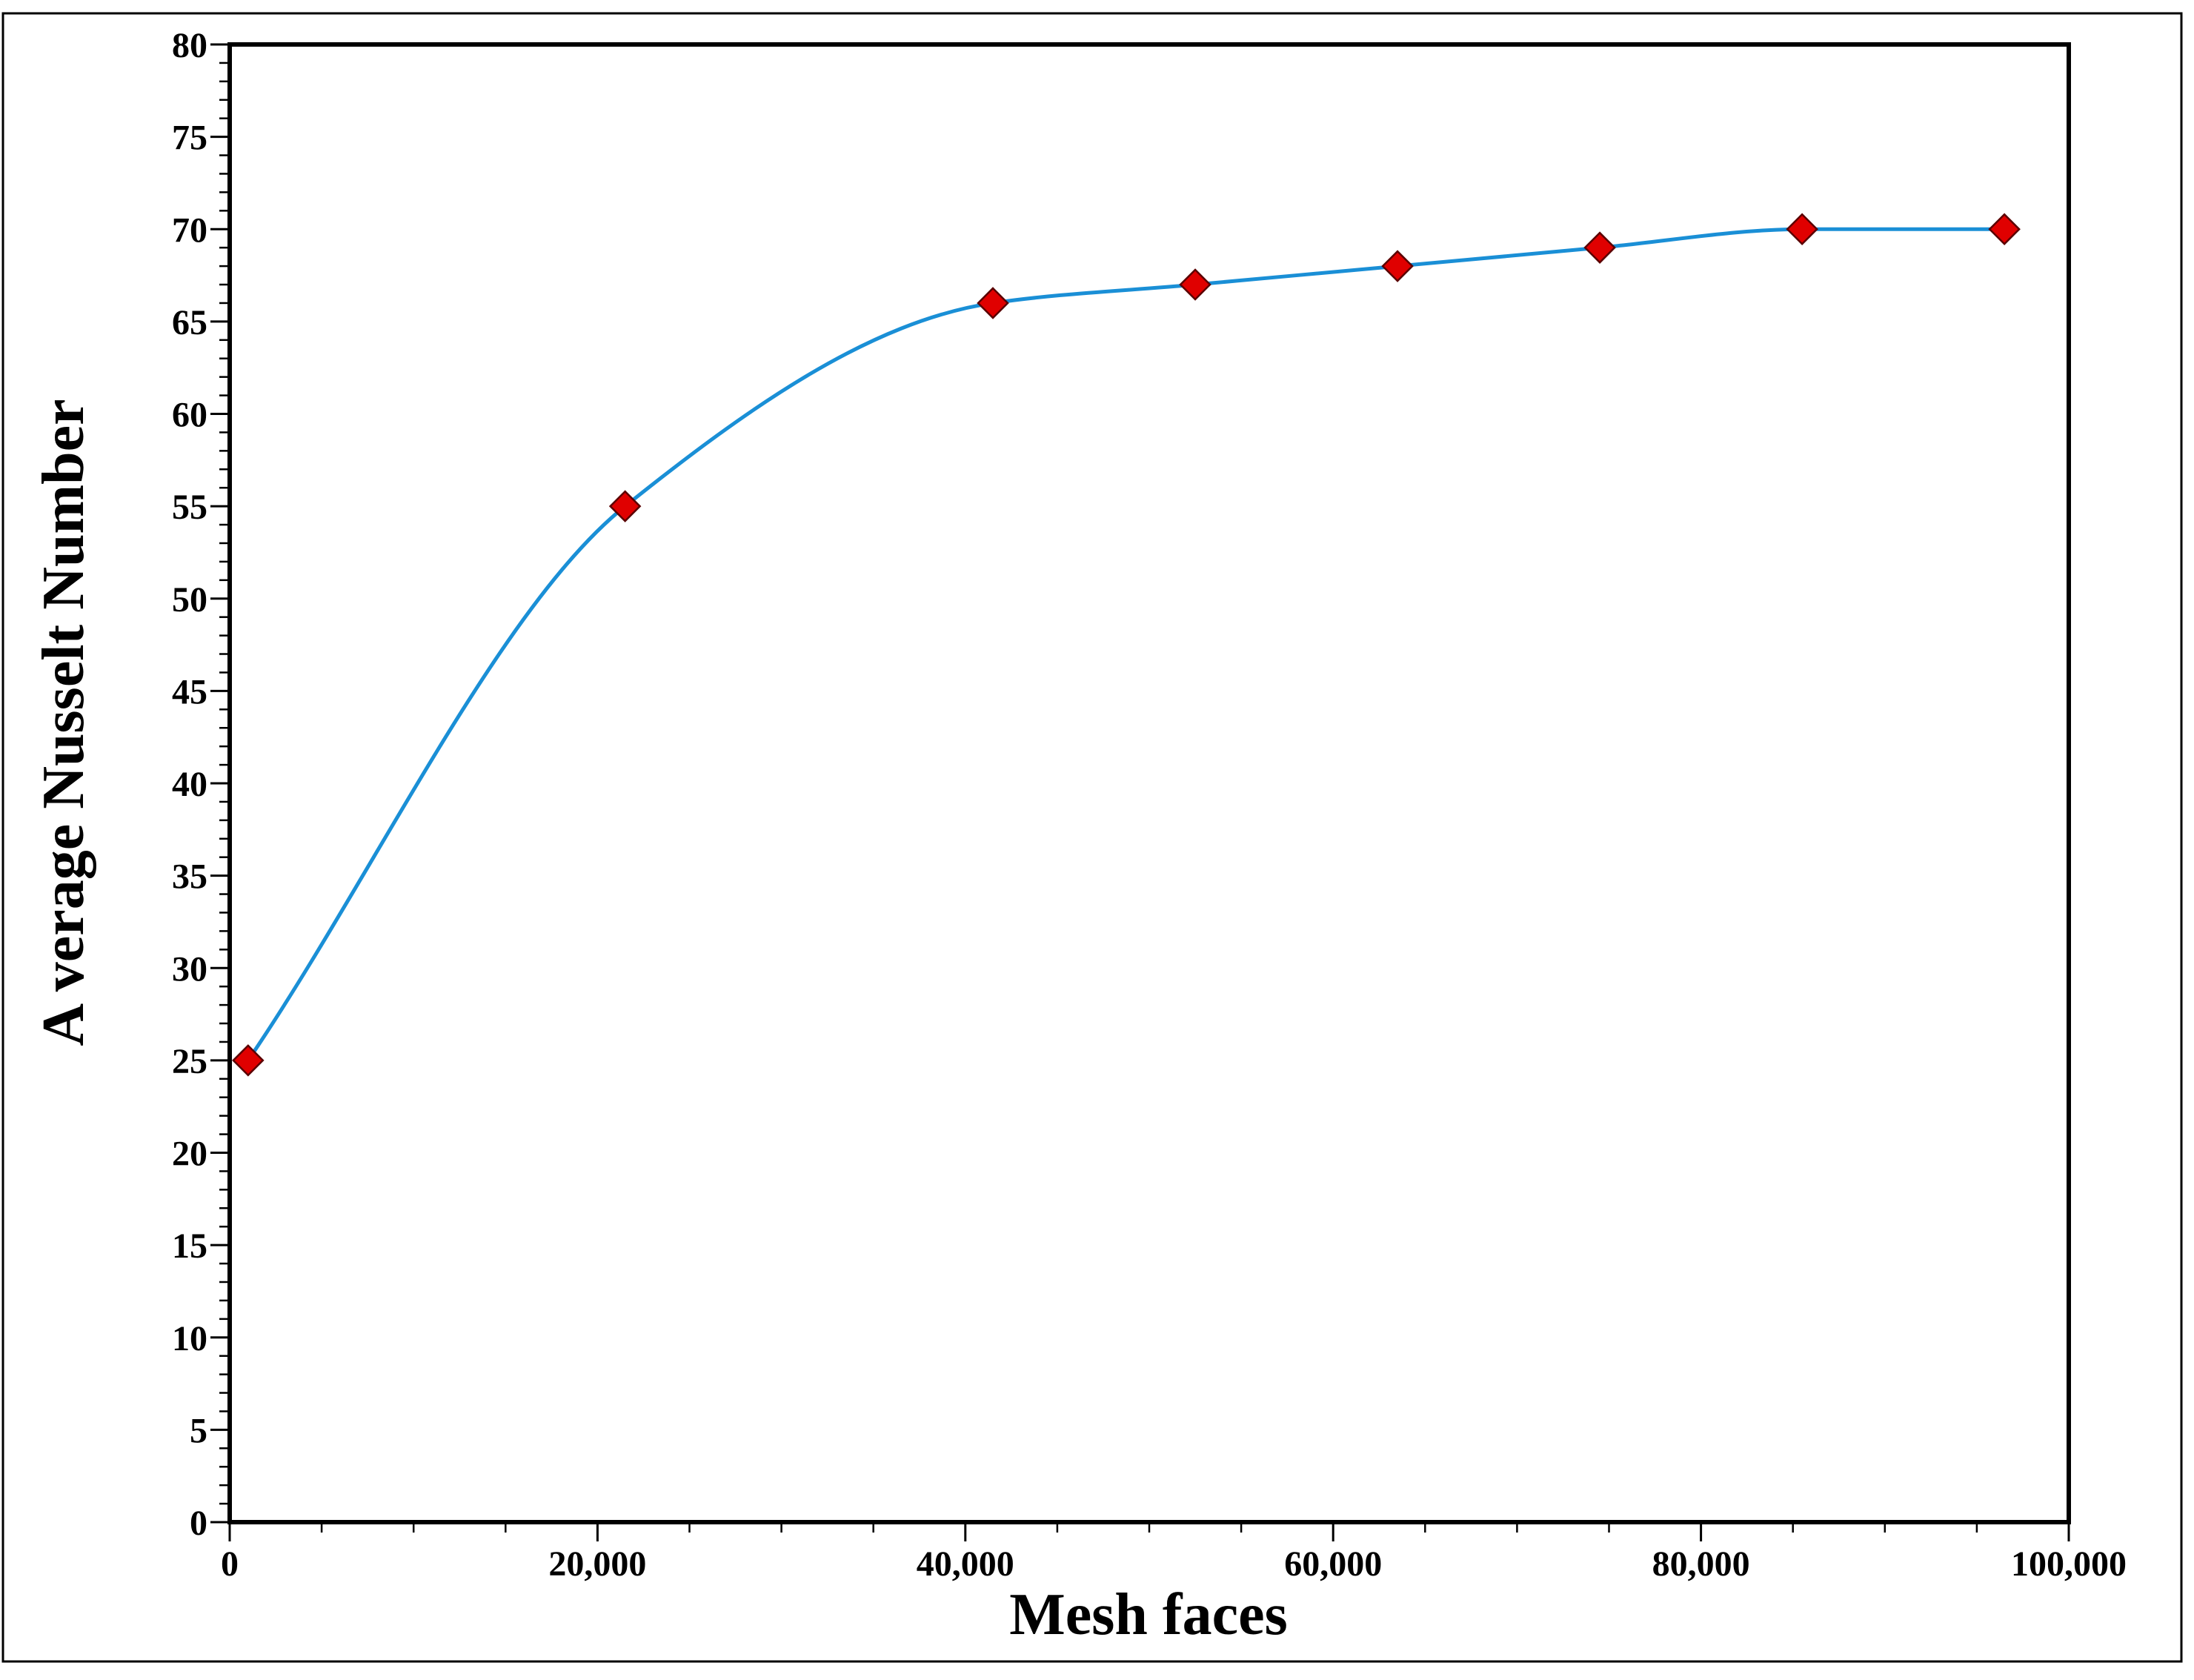 This screenshot has height=1680, width=2194. I want to click on y-tick-label: 50, so click(190, 600).